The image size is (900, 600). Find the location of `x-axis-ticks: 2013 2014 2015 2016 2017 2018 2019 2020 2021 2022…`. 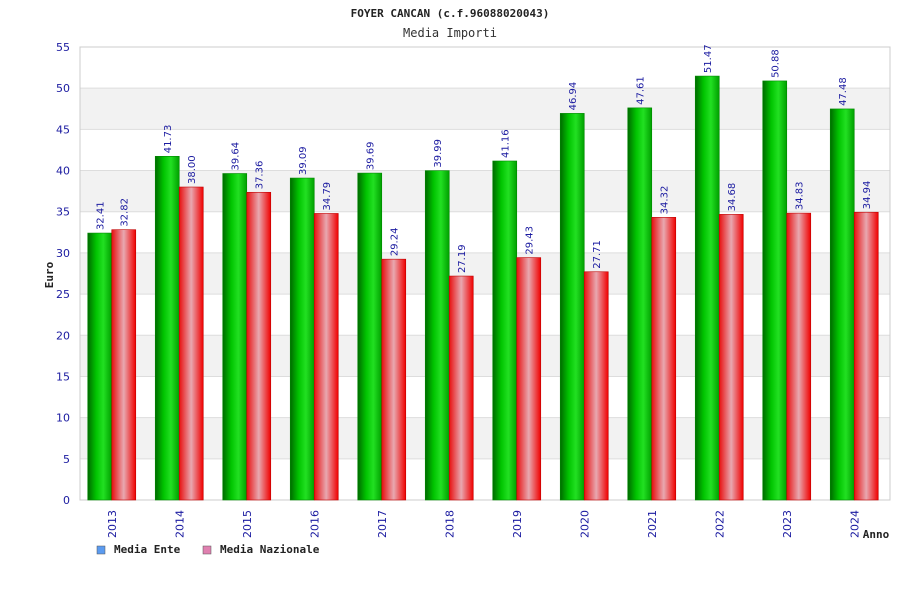

x-axis-ticks: 2013 2014 2015 2016 2017 2018 2019 2020 2021 2022… is located at coordinates (484, 524).